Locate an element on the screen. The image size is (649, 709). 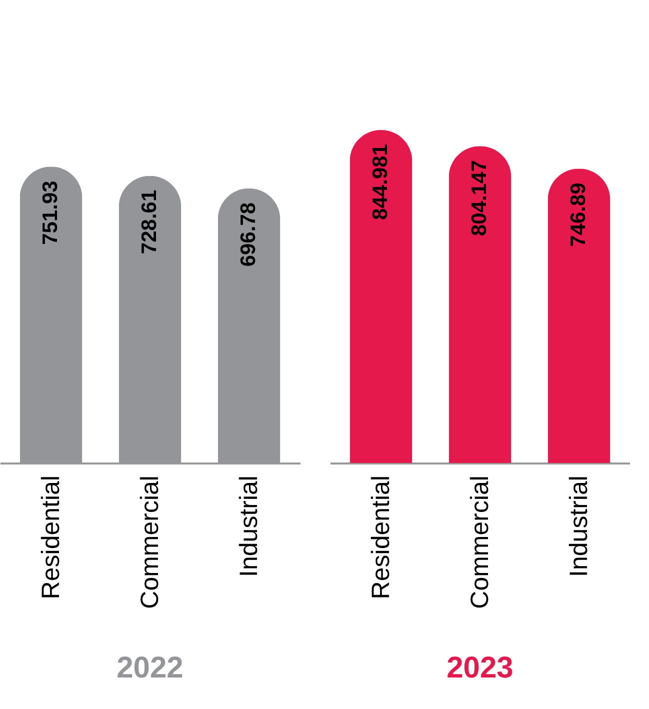
data-label: 844.981 is located at coordinates (380, 182).